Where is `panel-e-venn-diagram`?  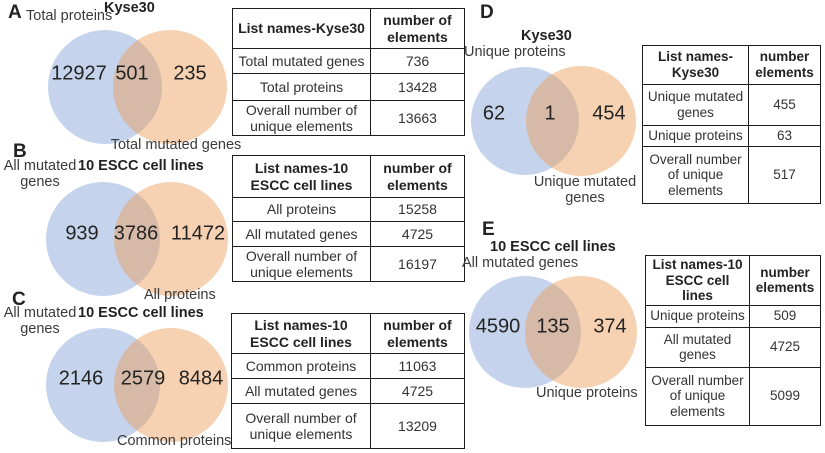 panel-e-venn-diagram is located at coordinates (553, 332).